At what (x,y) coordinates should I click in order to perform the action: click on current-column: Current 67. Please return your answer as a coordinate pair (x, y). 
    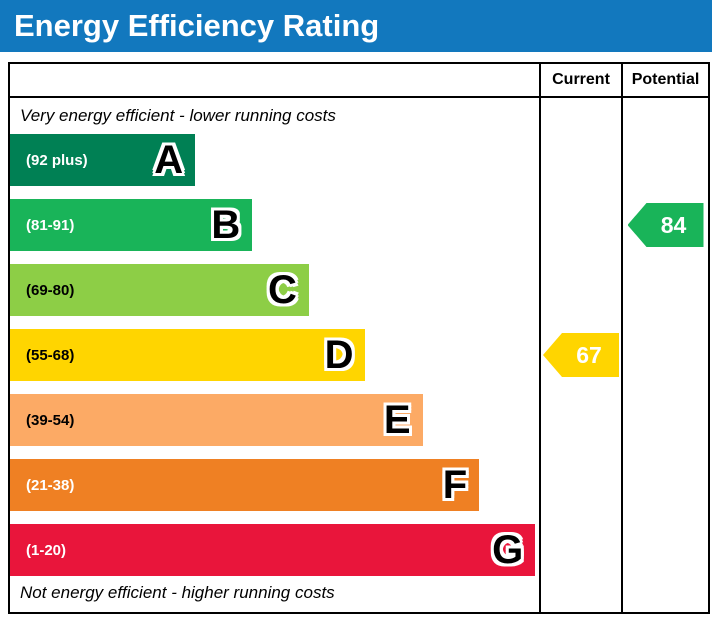
    Looking at the image, I should click on (582, 338).